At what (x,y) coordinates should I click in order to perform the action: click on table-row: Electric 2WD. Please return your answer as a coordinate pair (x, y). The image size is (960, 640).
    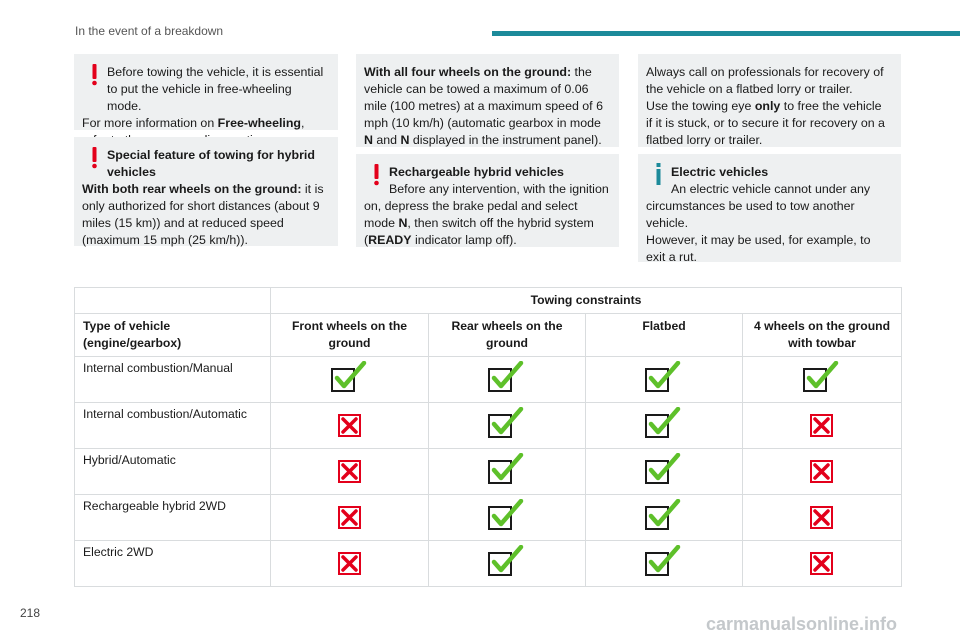
    Looking at the image, I should click on (488, 563).